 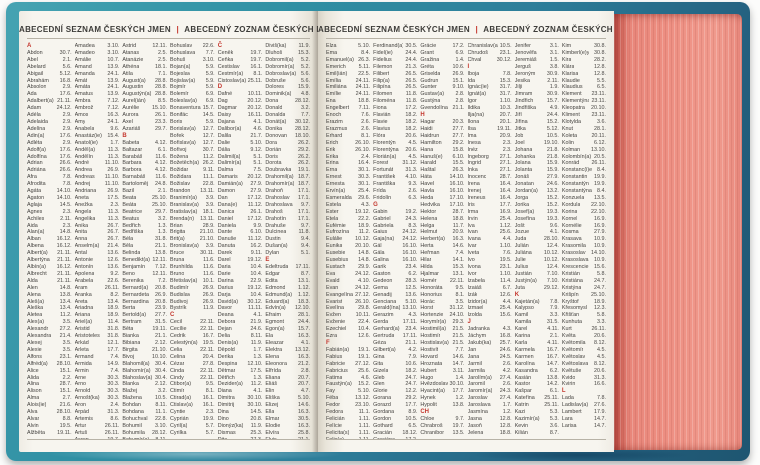 What do you see at coordinates (287, 219) in the screenshot?
I see `name-entry: Drahotín 17.1.` at bounding box center [287, 219].